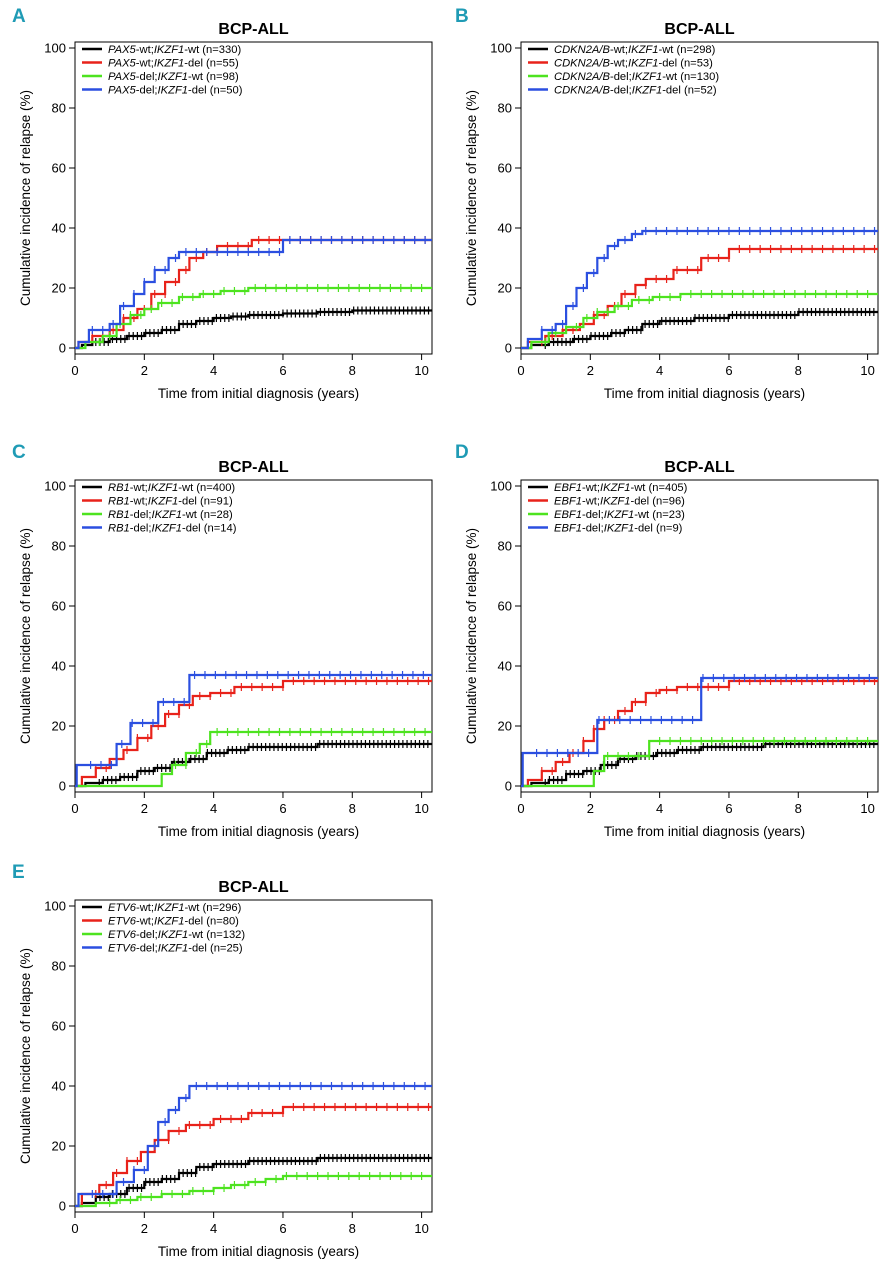 This screenshot has width=890, height=1280. Describe the element at coordinates (172, 529) in the screenshot. I see `legend-entry-4: RB1-del;IKZF1-del (n=14)` at that location.